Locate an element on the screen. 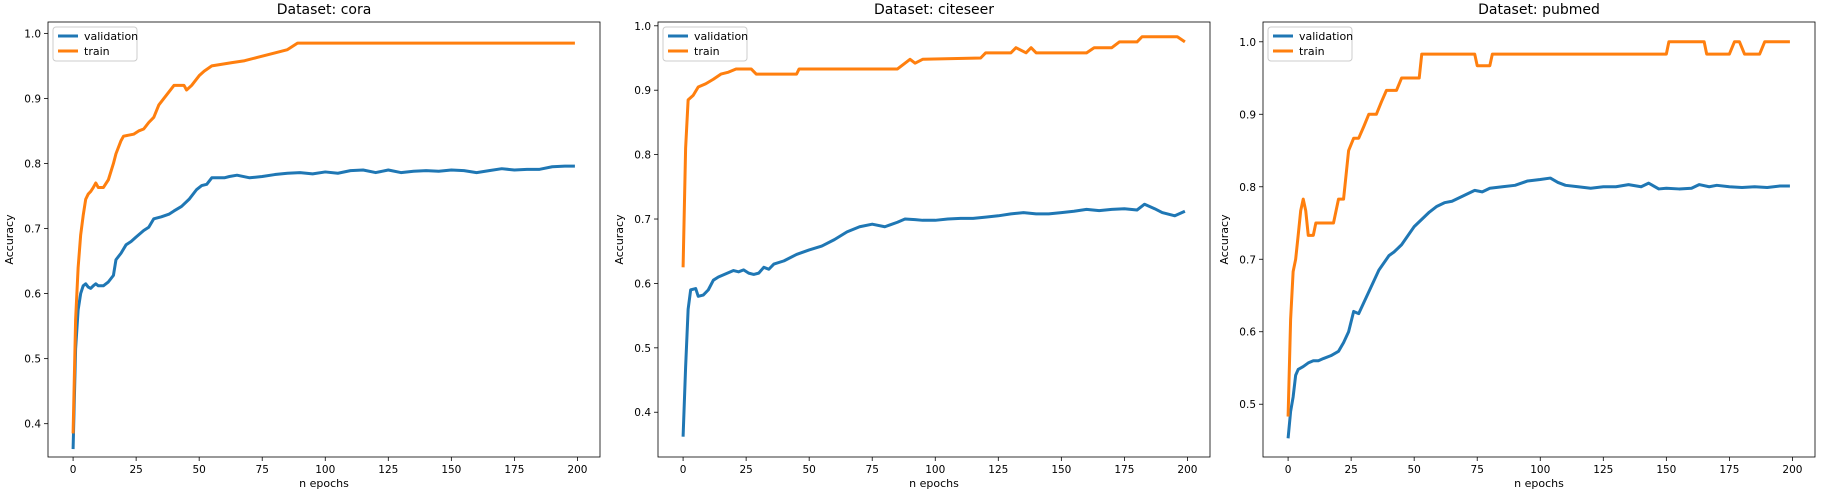 The width and height of the screenshot is (1827, 496). chart-title: Dataset: cora is located at coordinates (324, 10).